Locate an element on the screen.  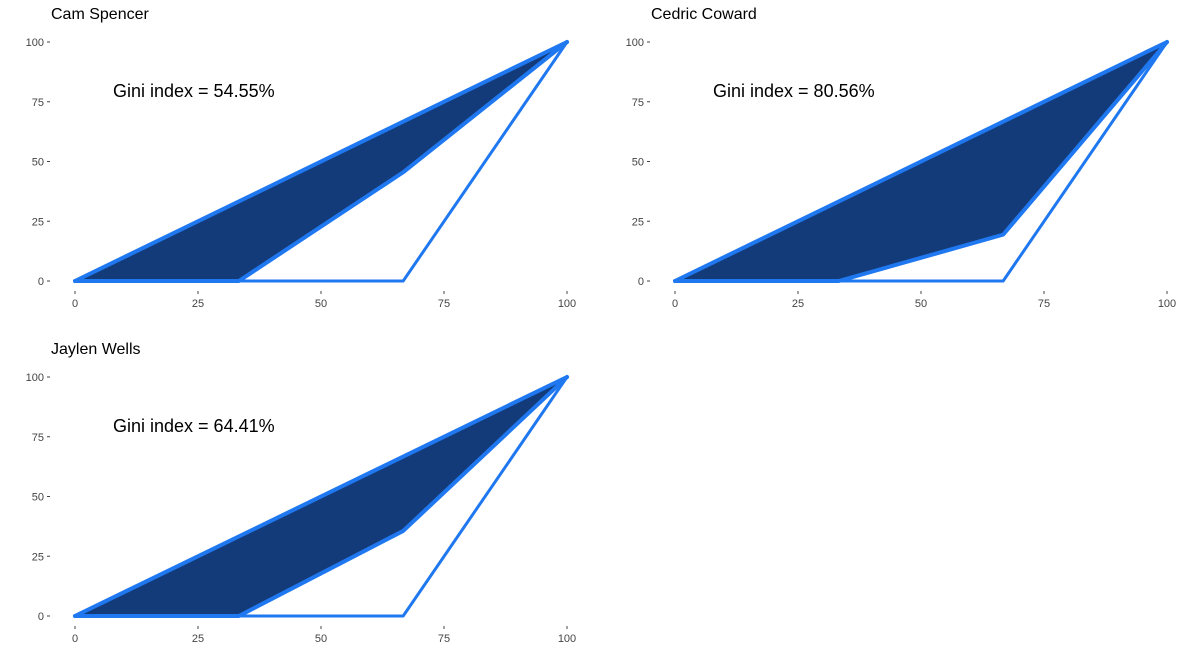
panel-title: Cam Spencer is located at coordinates (100, 14).